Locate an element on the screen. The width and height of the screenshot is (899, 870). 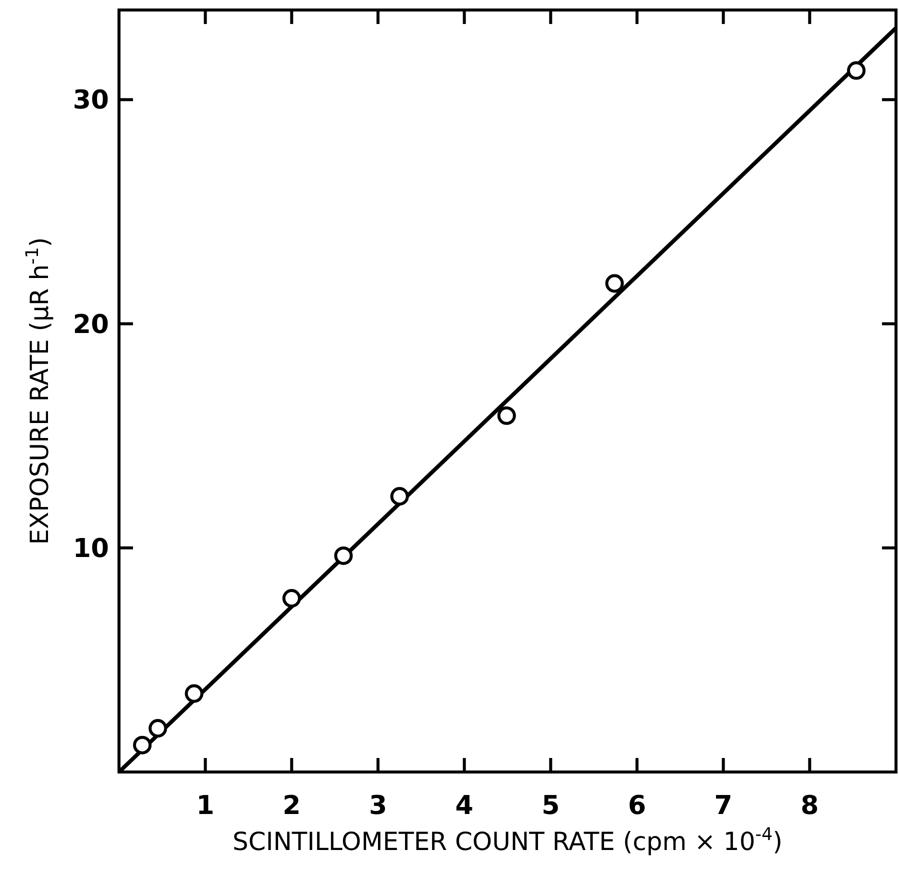
y-tick-label: 30 is located at coordinates (90, 101).